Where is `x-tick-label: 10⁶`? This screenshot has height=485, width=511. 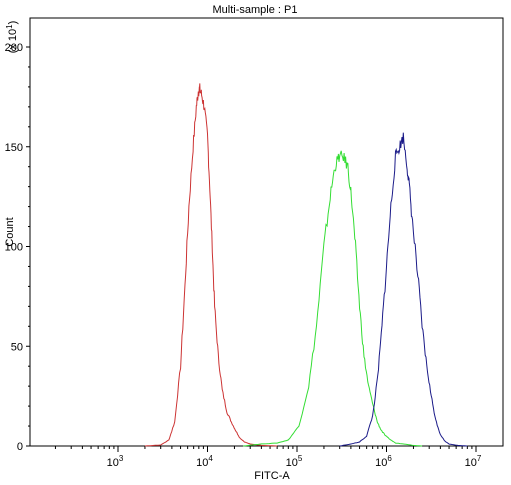 x-tick-label: 10⁶ is located at coordinates (383, 461).